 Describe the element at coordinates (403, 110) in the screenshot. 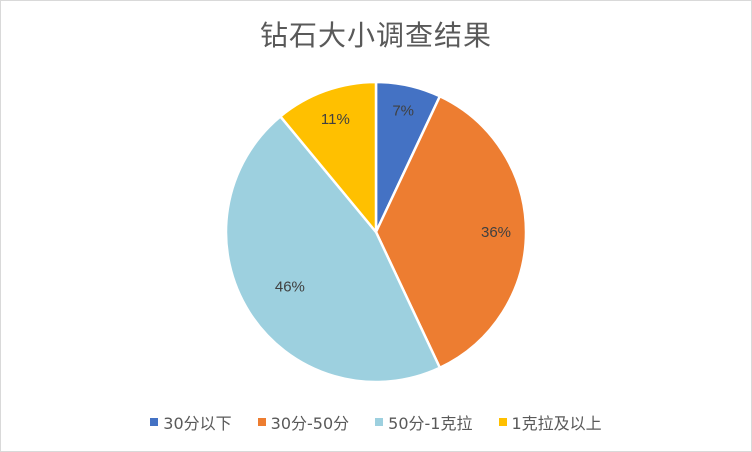

I see `data-label-1: 7%` at that location.